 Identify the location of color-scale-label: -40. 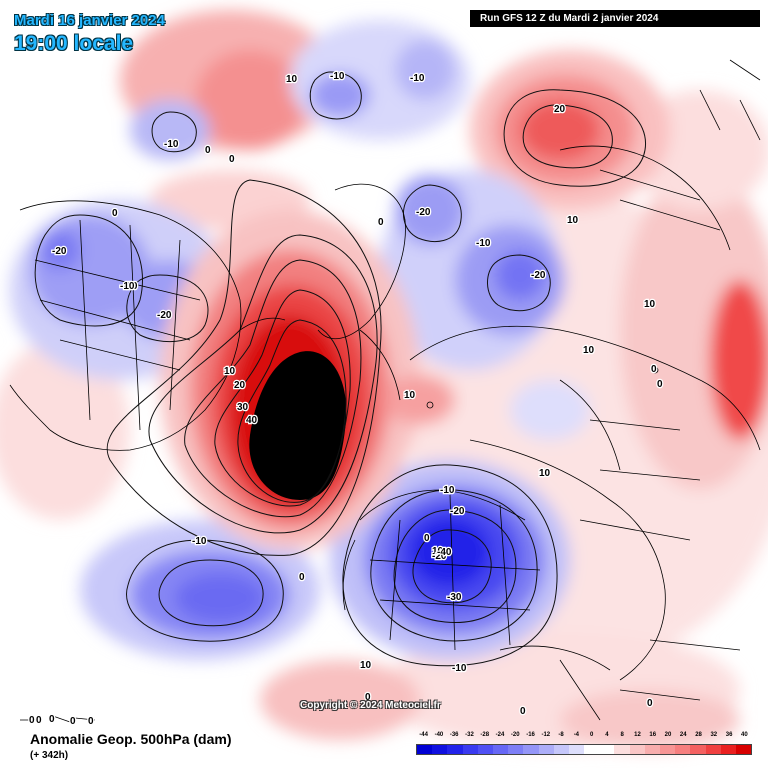
(439, 735).